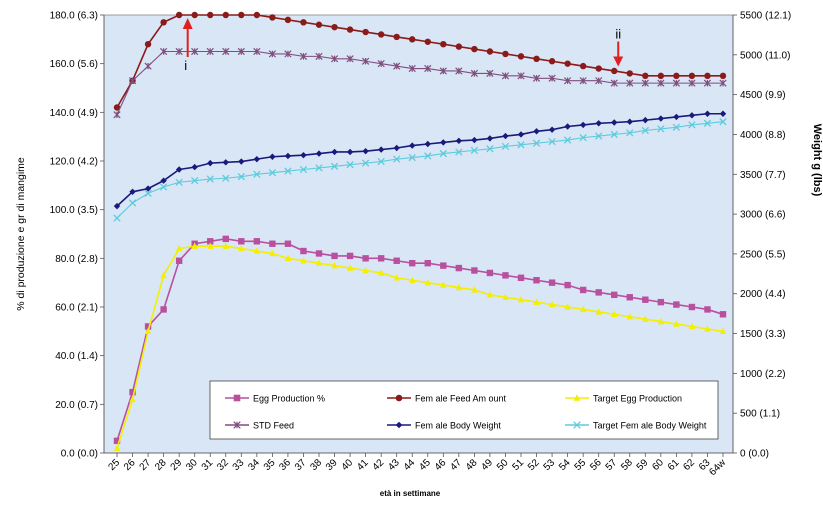  I want to click on annotation-label: ii, so click(618, 34).